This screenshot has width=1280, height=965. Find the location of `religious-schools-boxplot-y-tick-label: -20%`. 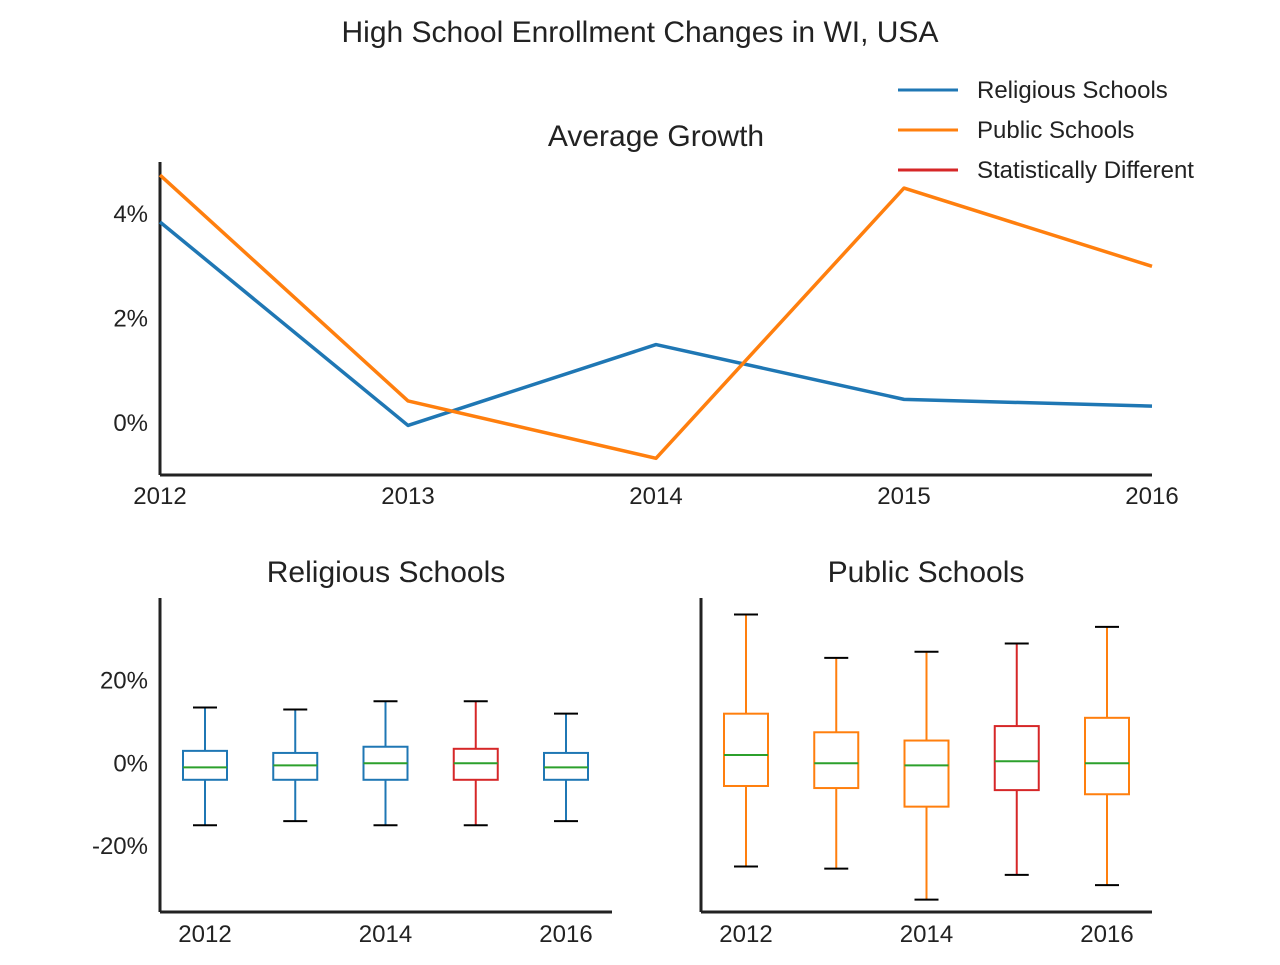

religious-schools-boxplot-y-tick-label: -20% is located at coordinates (120, 846).